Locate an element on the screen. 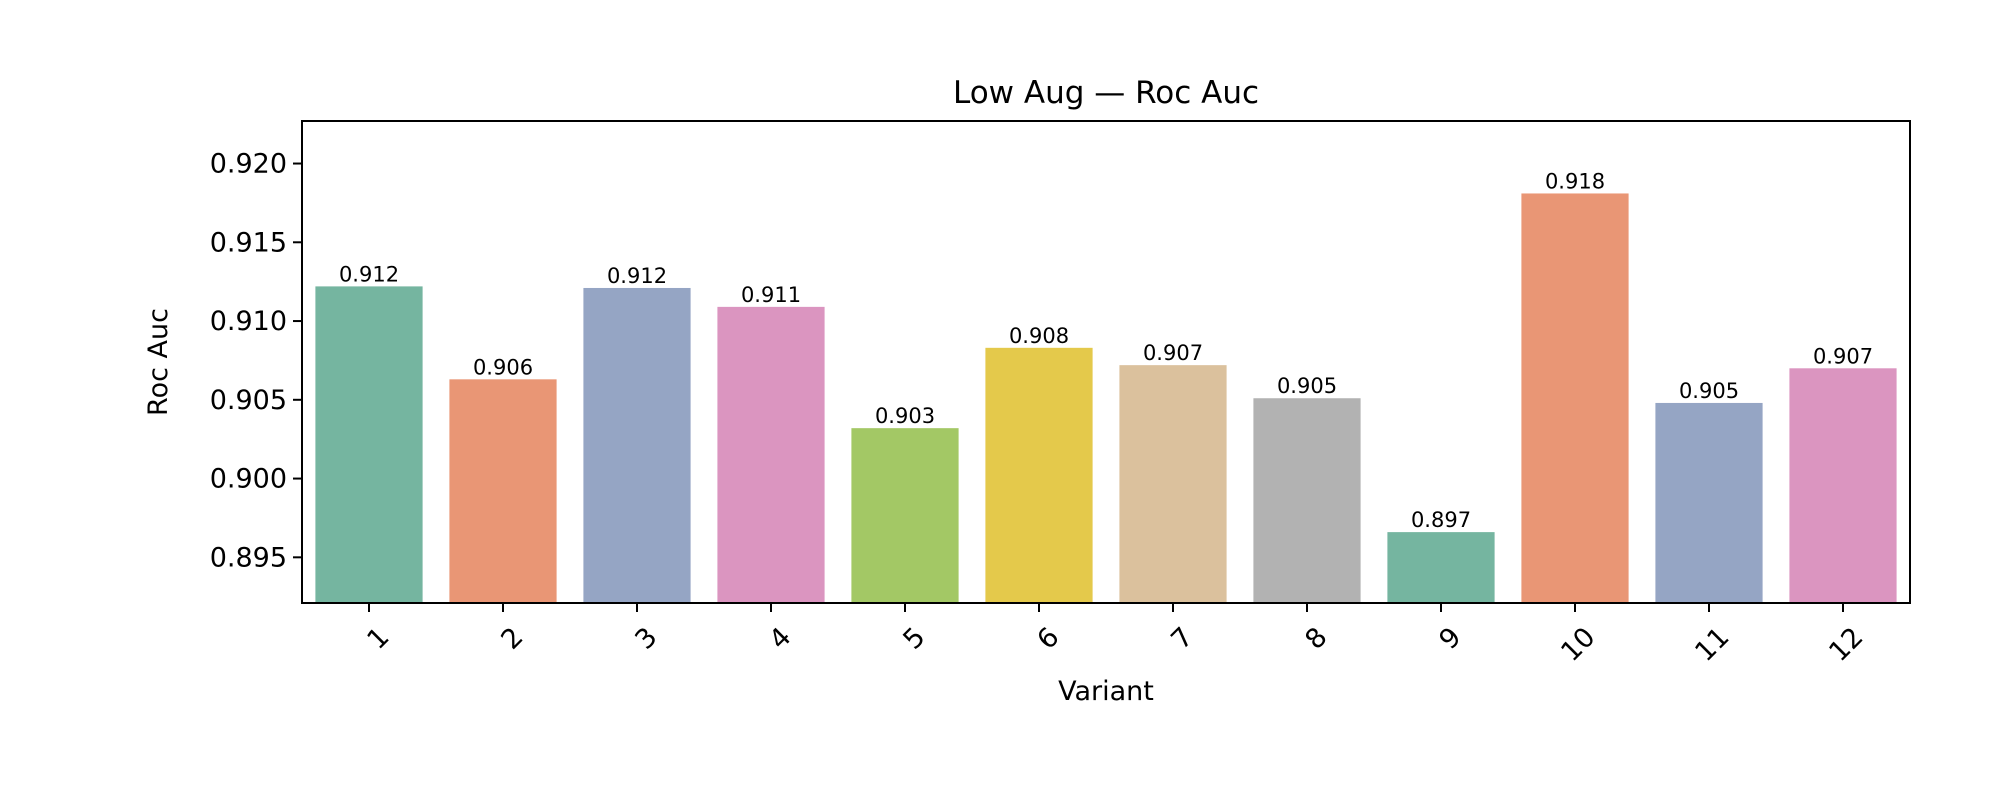  data-label-variant-8: 0.905 is located at coordinates (1307, 386).